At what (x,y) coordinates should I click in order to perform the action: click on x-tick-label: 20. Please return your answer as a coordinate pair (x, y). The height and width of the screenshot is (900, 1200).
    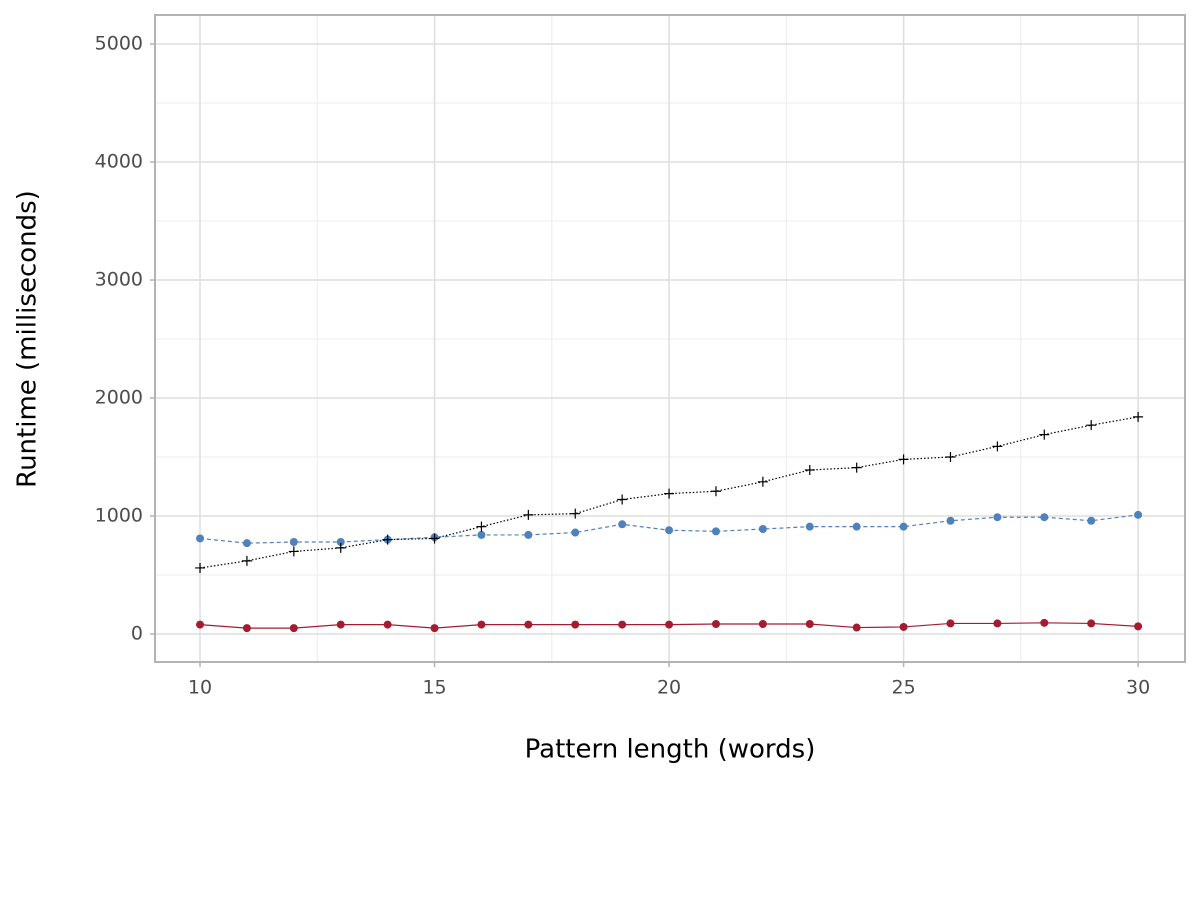
    Looking at the image, I should click on (669, 688).